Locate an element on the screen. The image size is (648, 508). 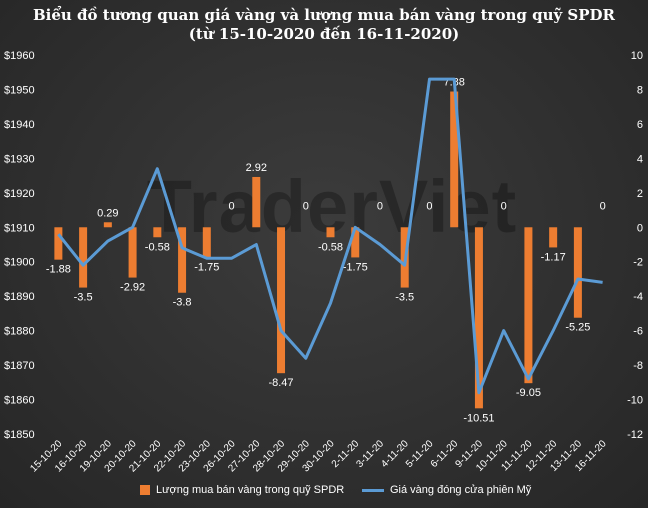
right-tick-label: -4 is located at coordinates (638, 297).